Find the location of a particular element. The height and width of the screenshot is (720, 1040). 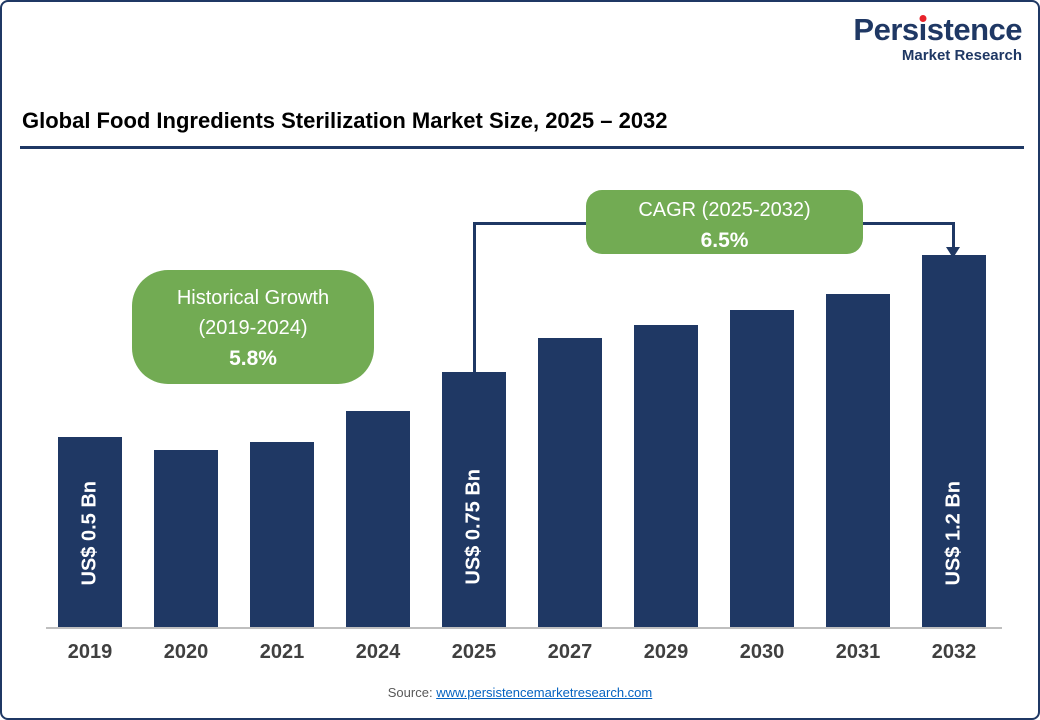

arrow-down-icon is located at coordinates (953, 252).